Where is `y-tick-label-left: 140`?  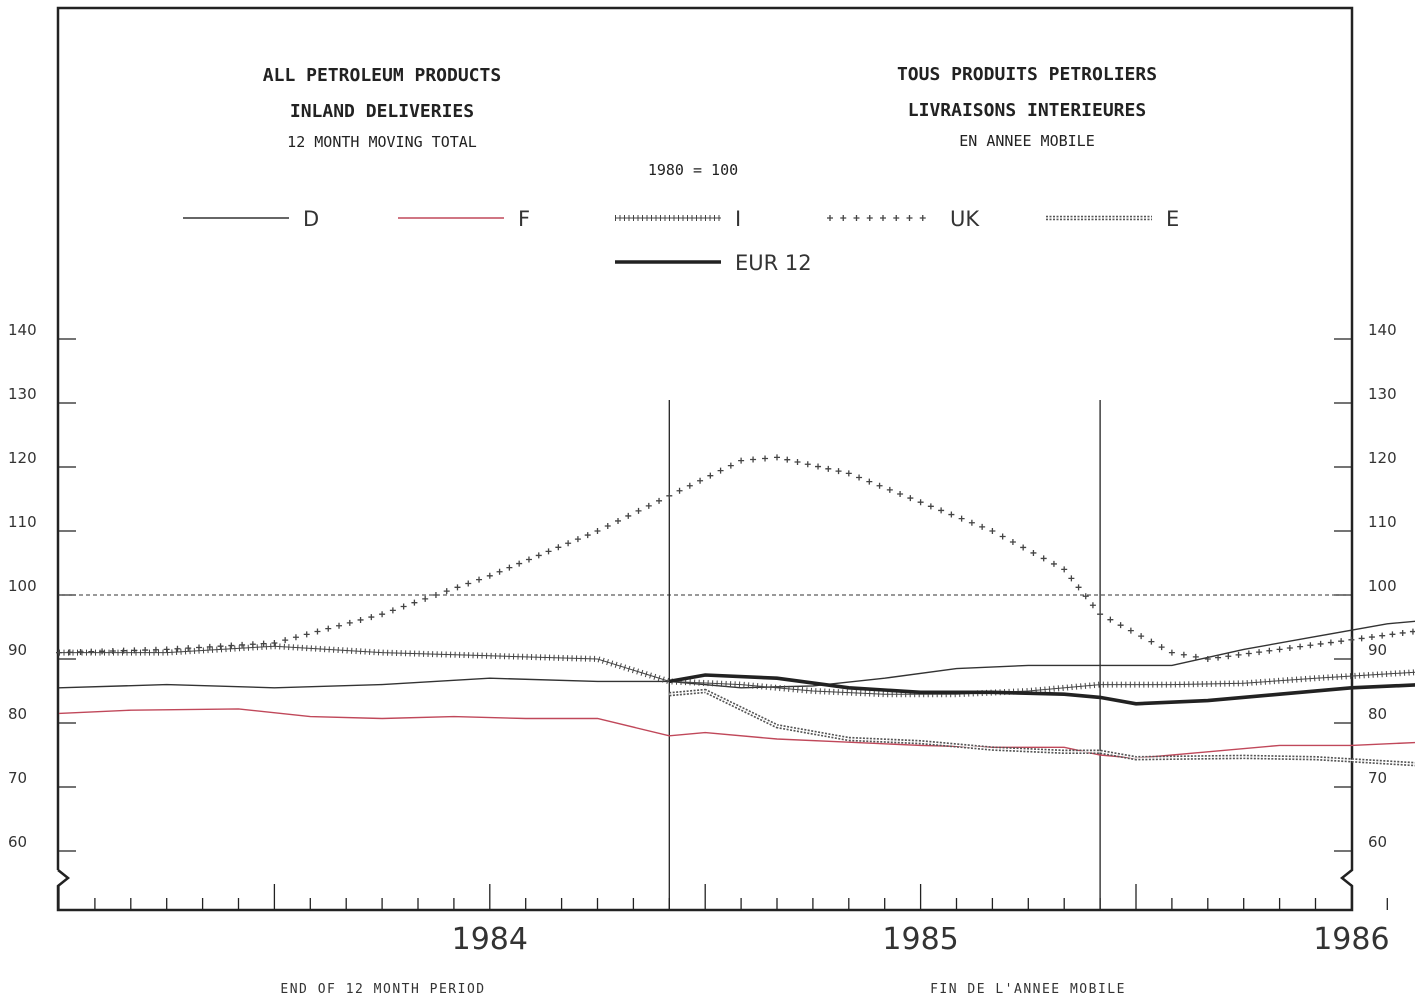 y-tick-label-left: 140 is located at coordinates (22, 330).